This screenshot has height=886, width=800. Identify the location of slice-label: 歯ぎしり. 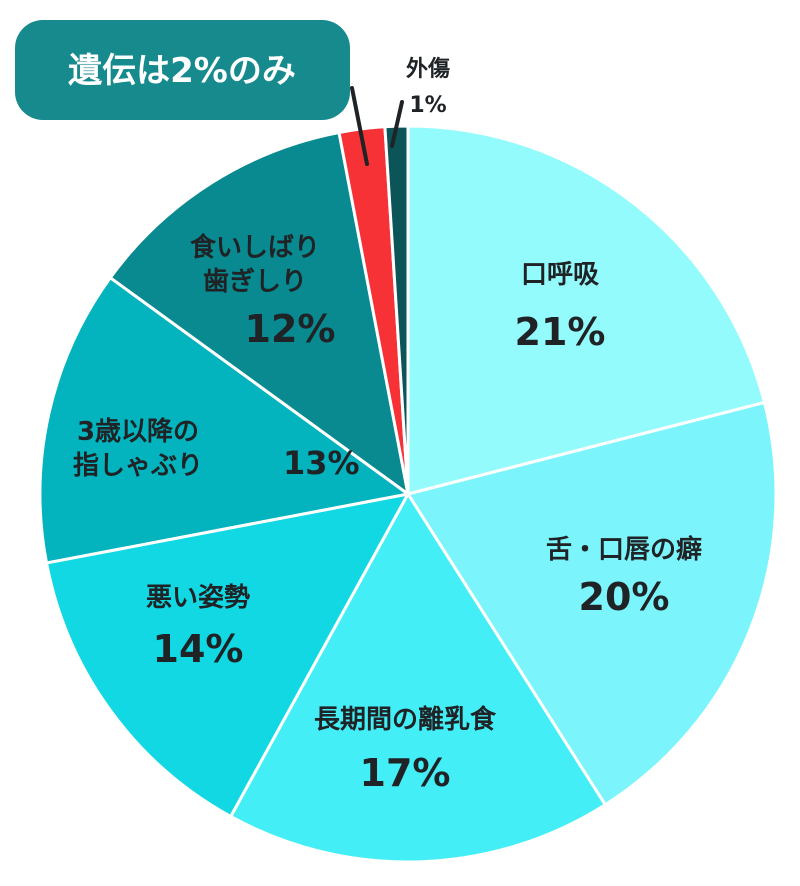
(255, 282).